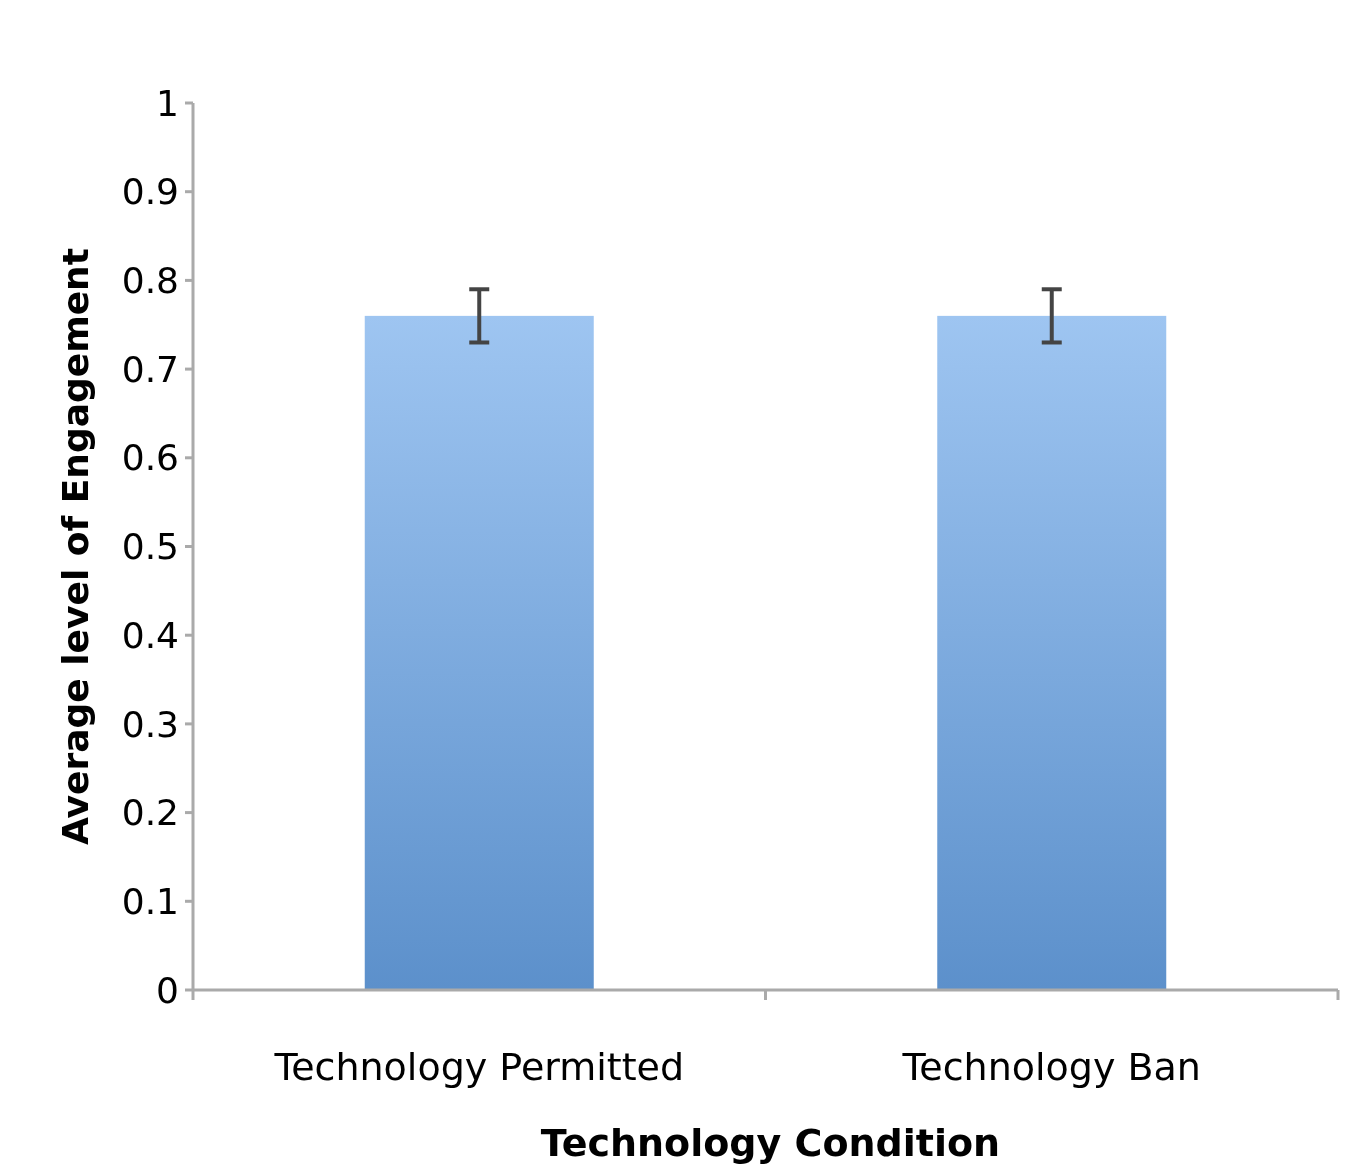  I want to click on y-tick-label: 0.2, so click(150, 813).